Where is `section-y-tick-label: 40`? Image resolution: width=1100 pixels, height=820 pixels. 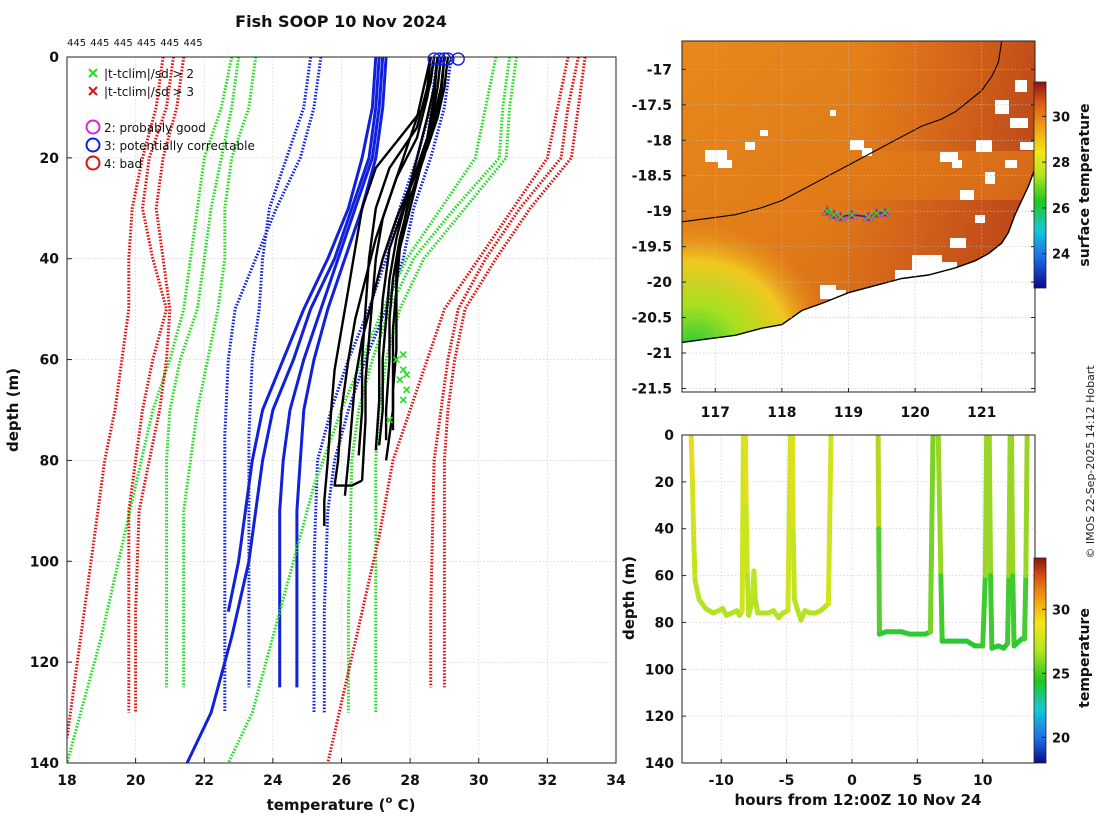 section-y-tick-label: 40 is located at coordinates (665, 530).